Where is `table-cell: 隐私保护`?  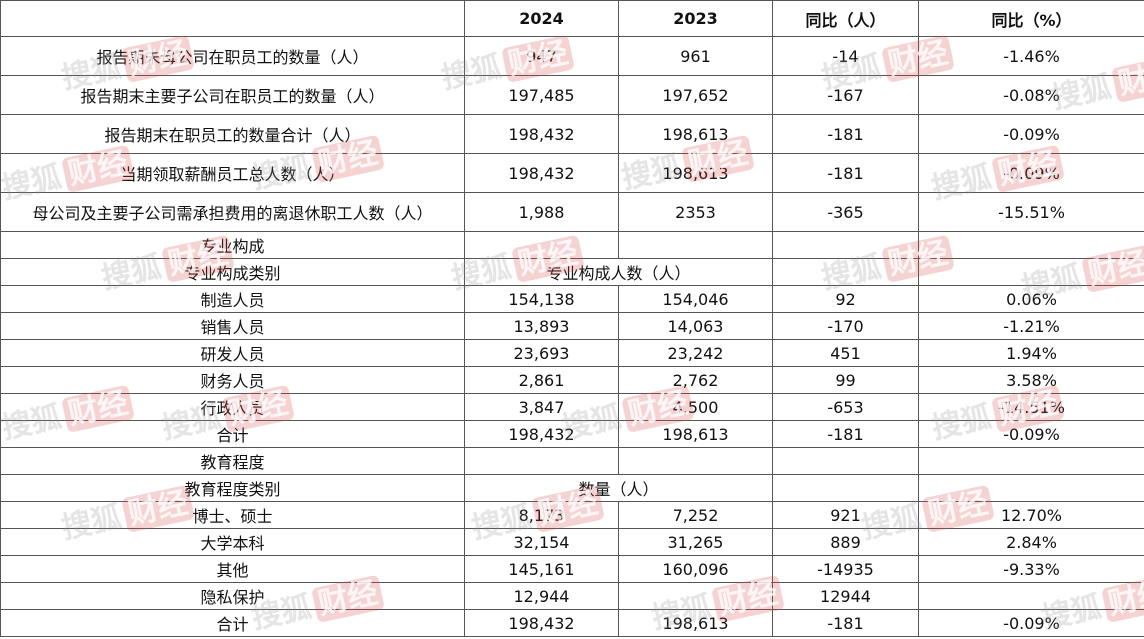 table-cell: 隐私保护 is located at coordinates (232, 596).